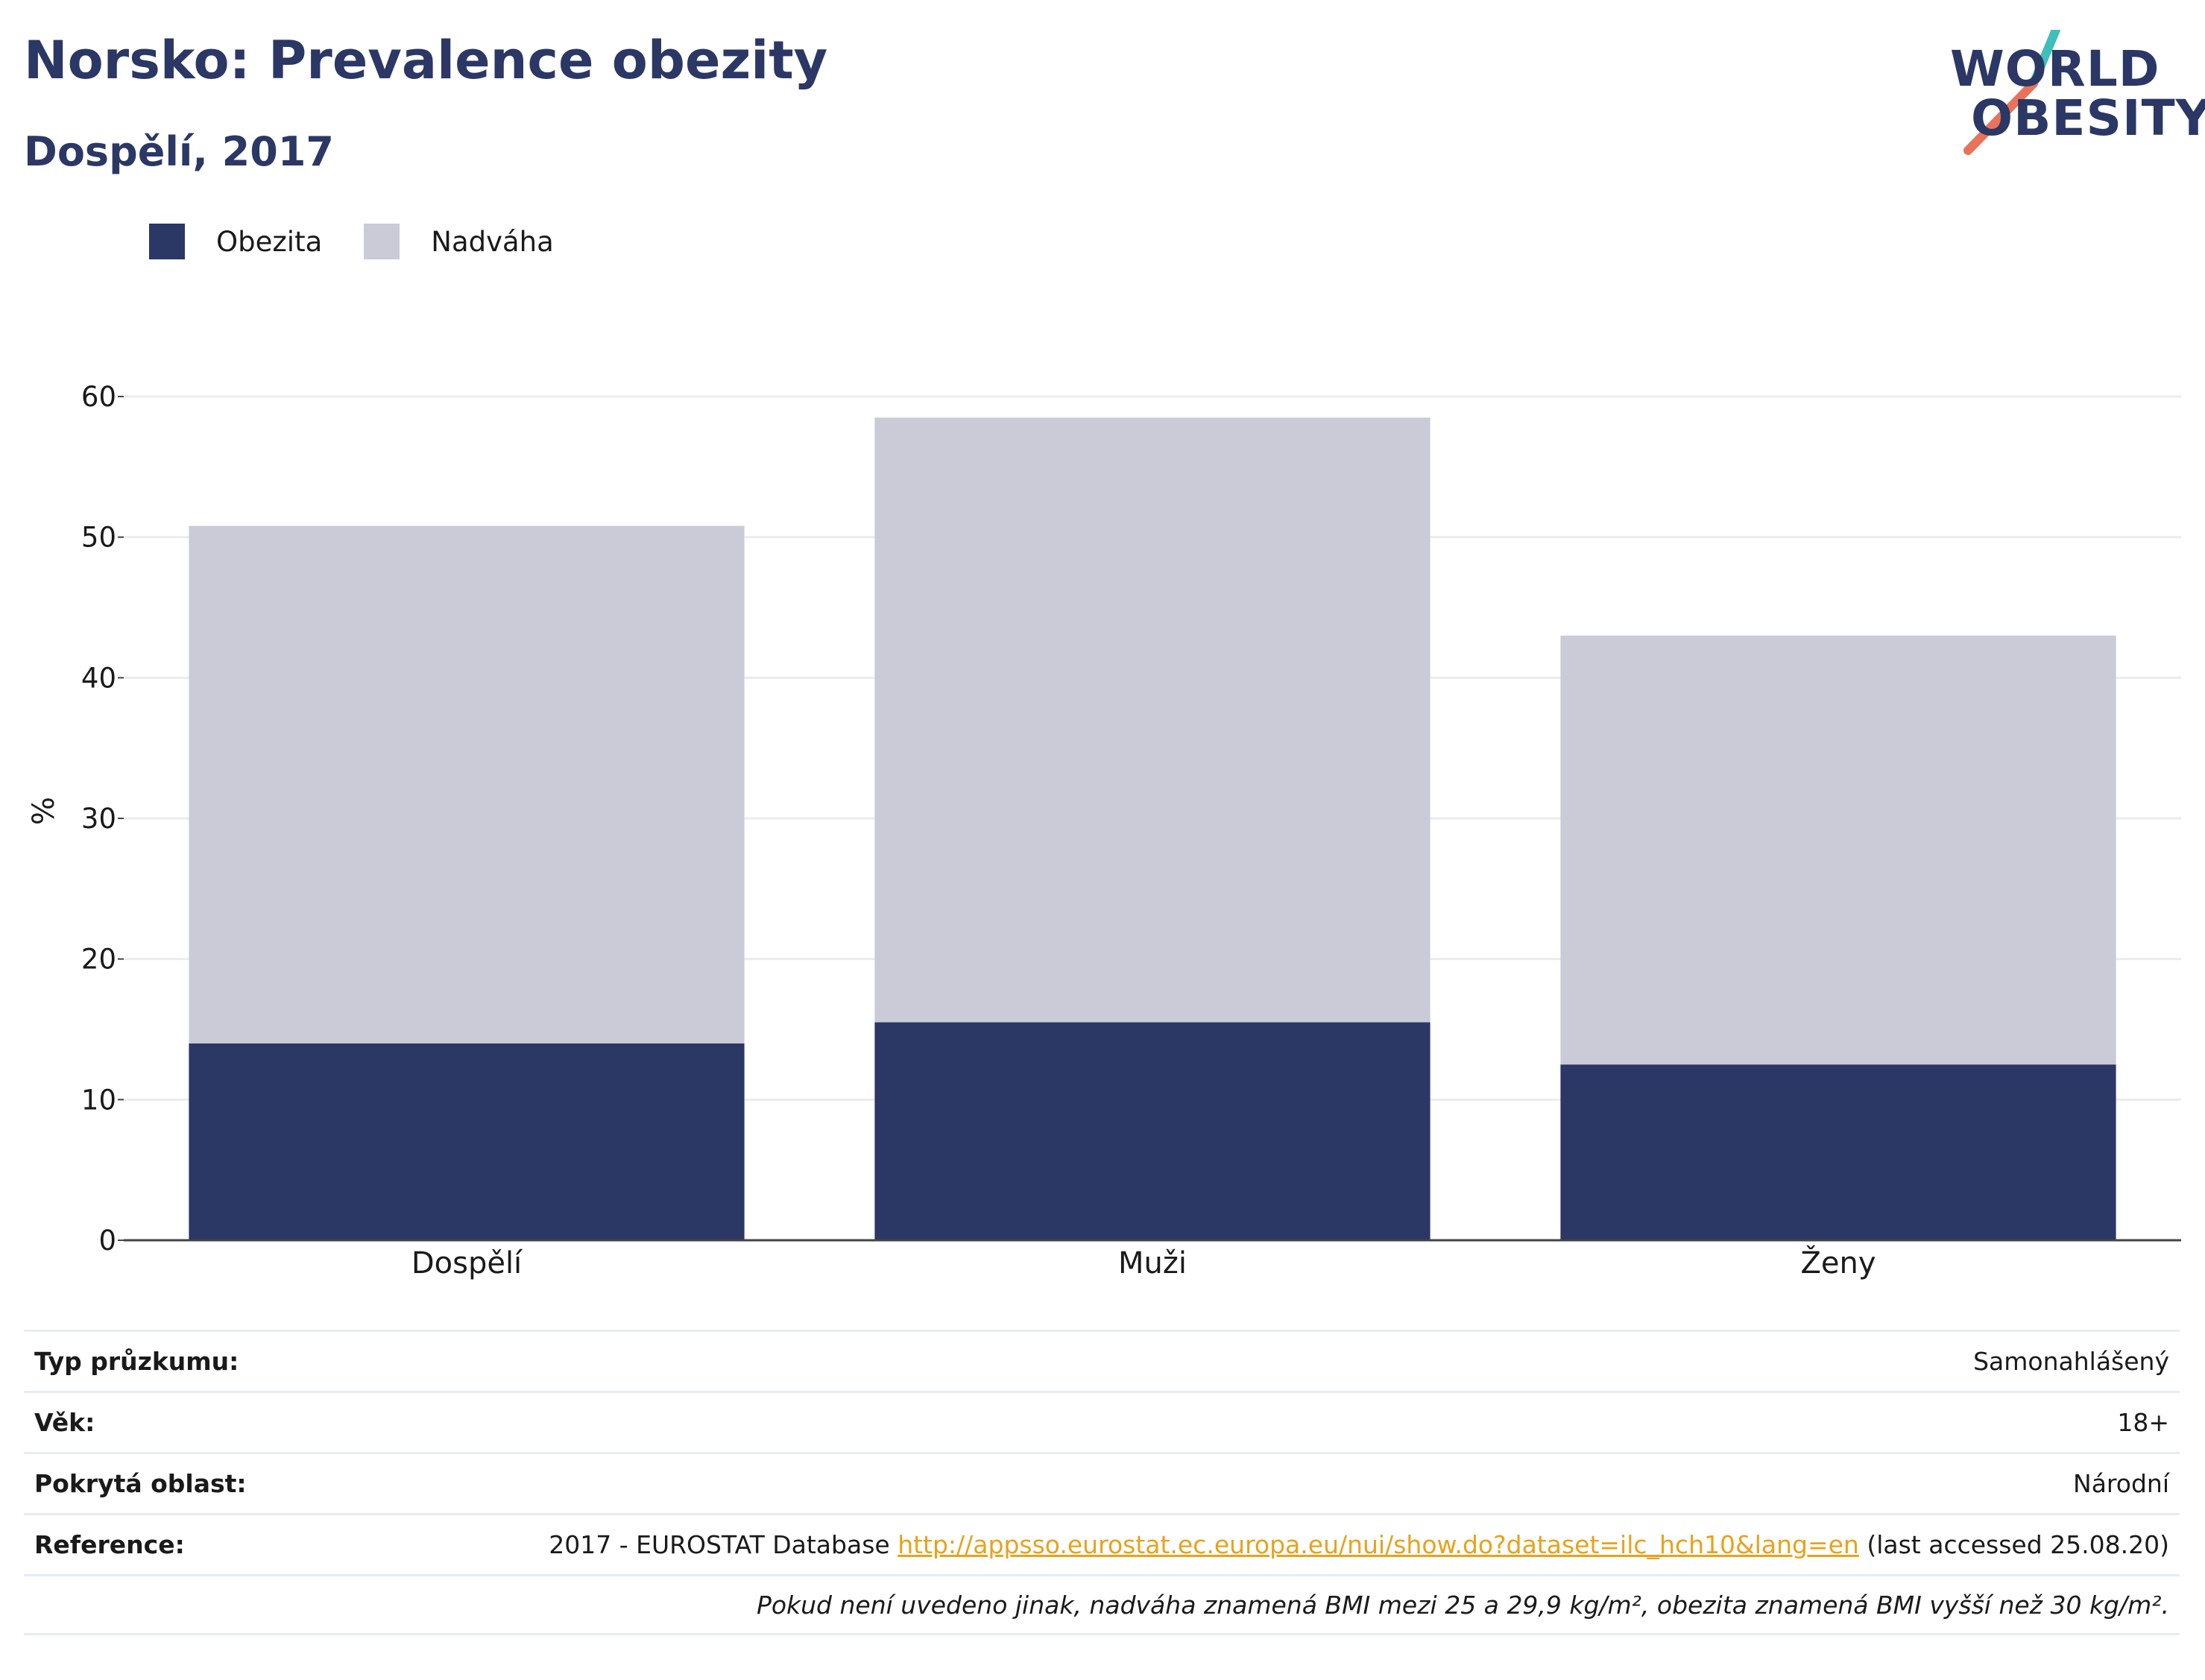 The width and height of the screenshot is (2205, 1680). I want to click on reference-suffix: (last accessed 25.08.20), so click(2013, 1544).